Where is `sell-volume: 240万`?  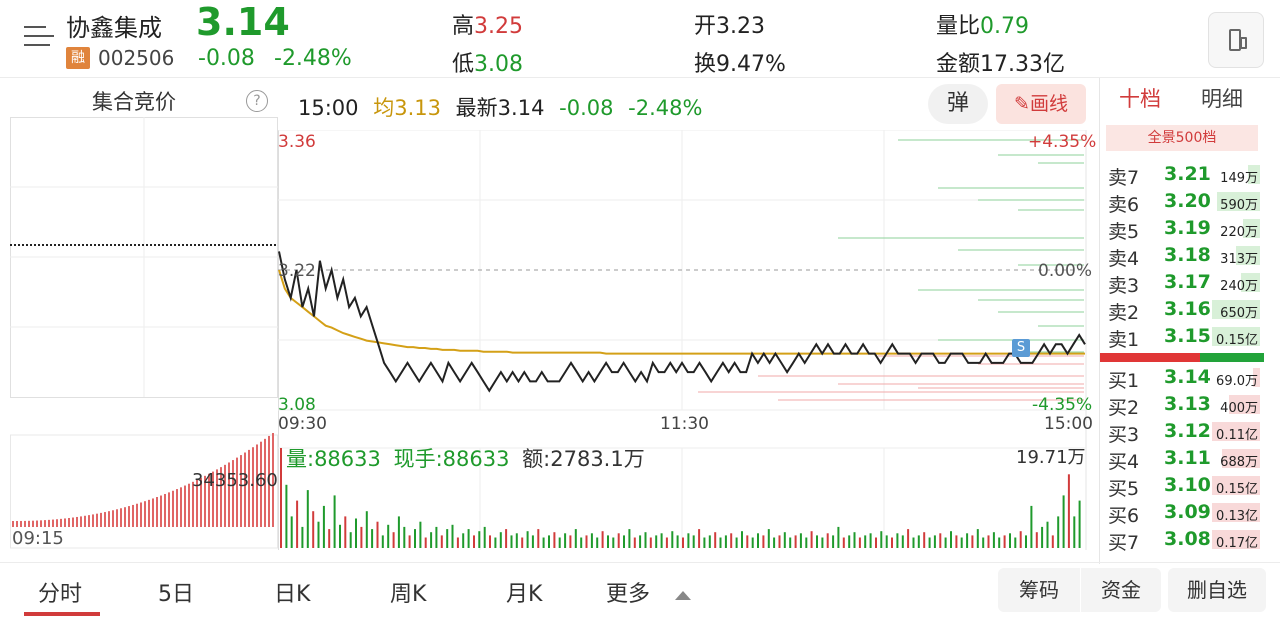 sell-volume: 240万 is located at coordinates (1239, 286).